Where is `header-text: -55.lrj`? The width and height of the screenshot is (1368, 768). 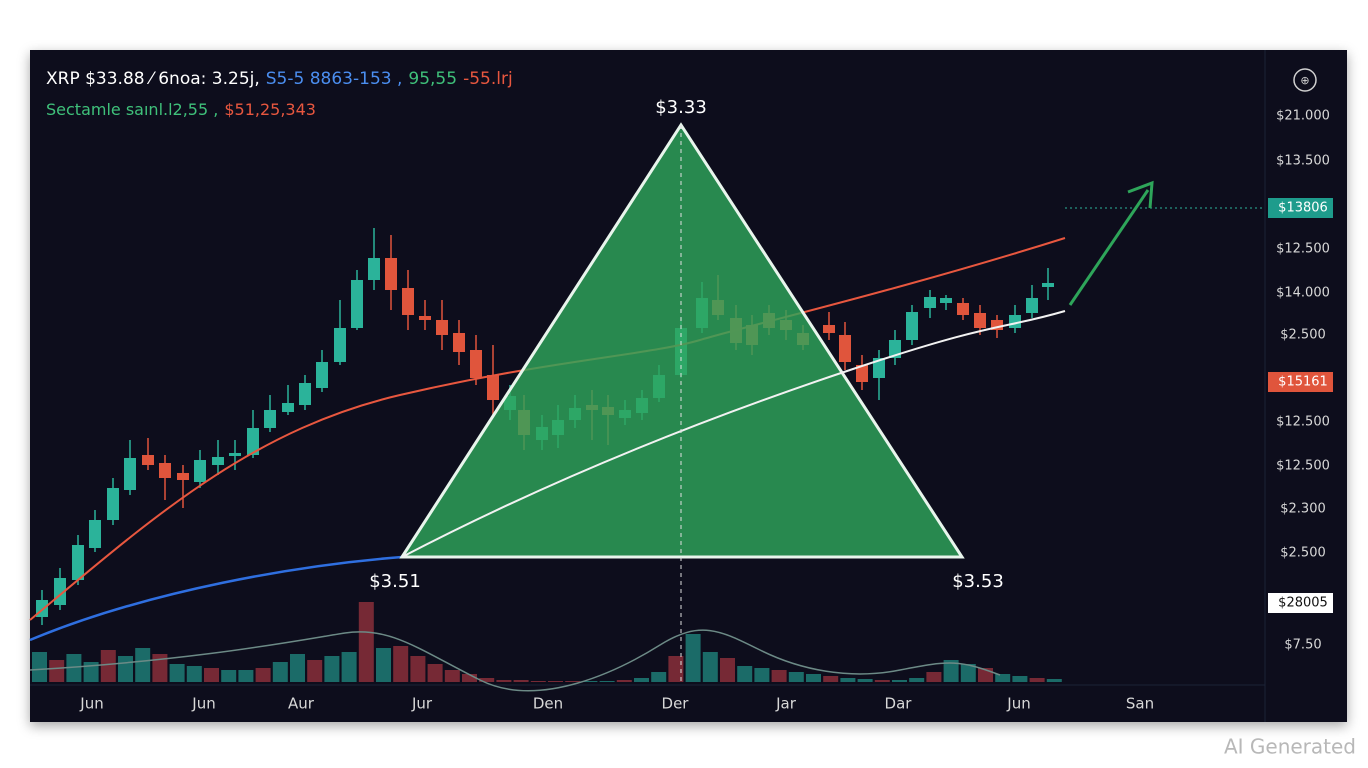 header-text: -55.lrj is located at coordinates (488, 79).